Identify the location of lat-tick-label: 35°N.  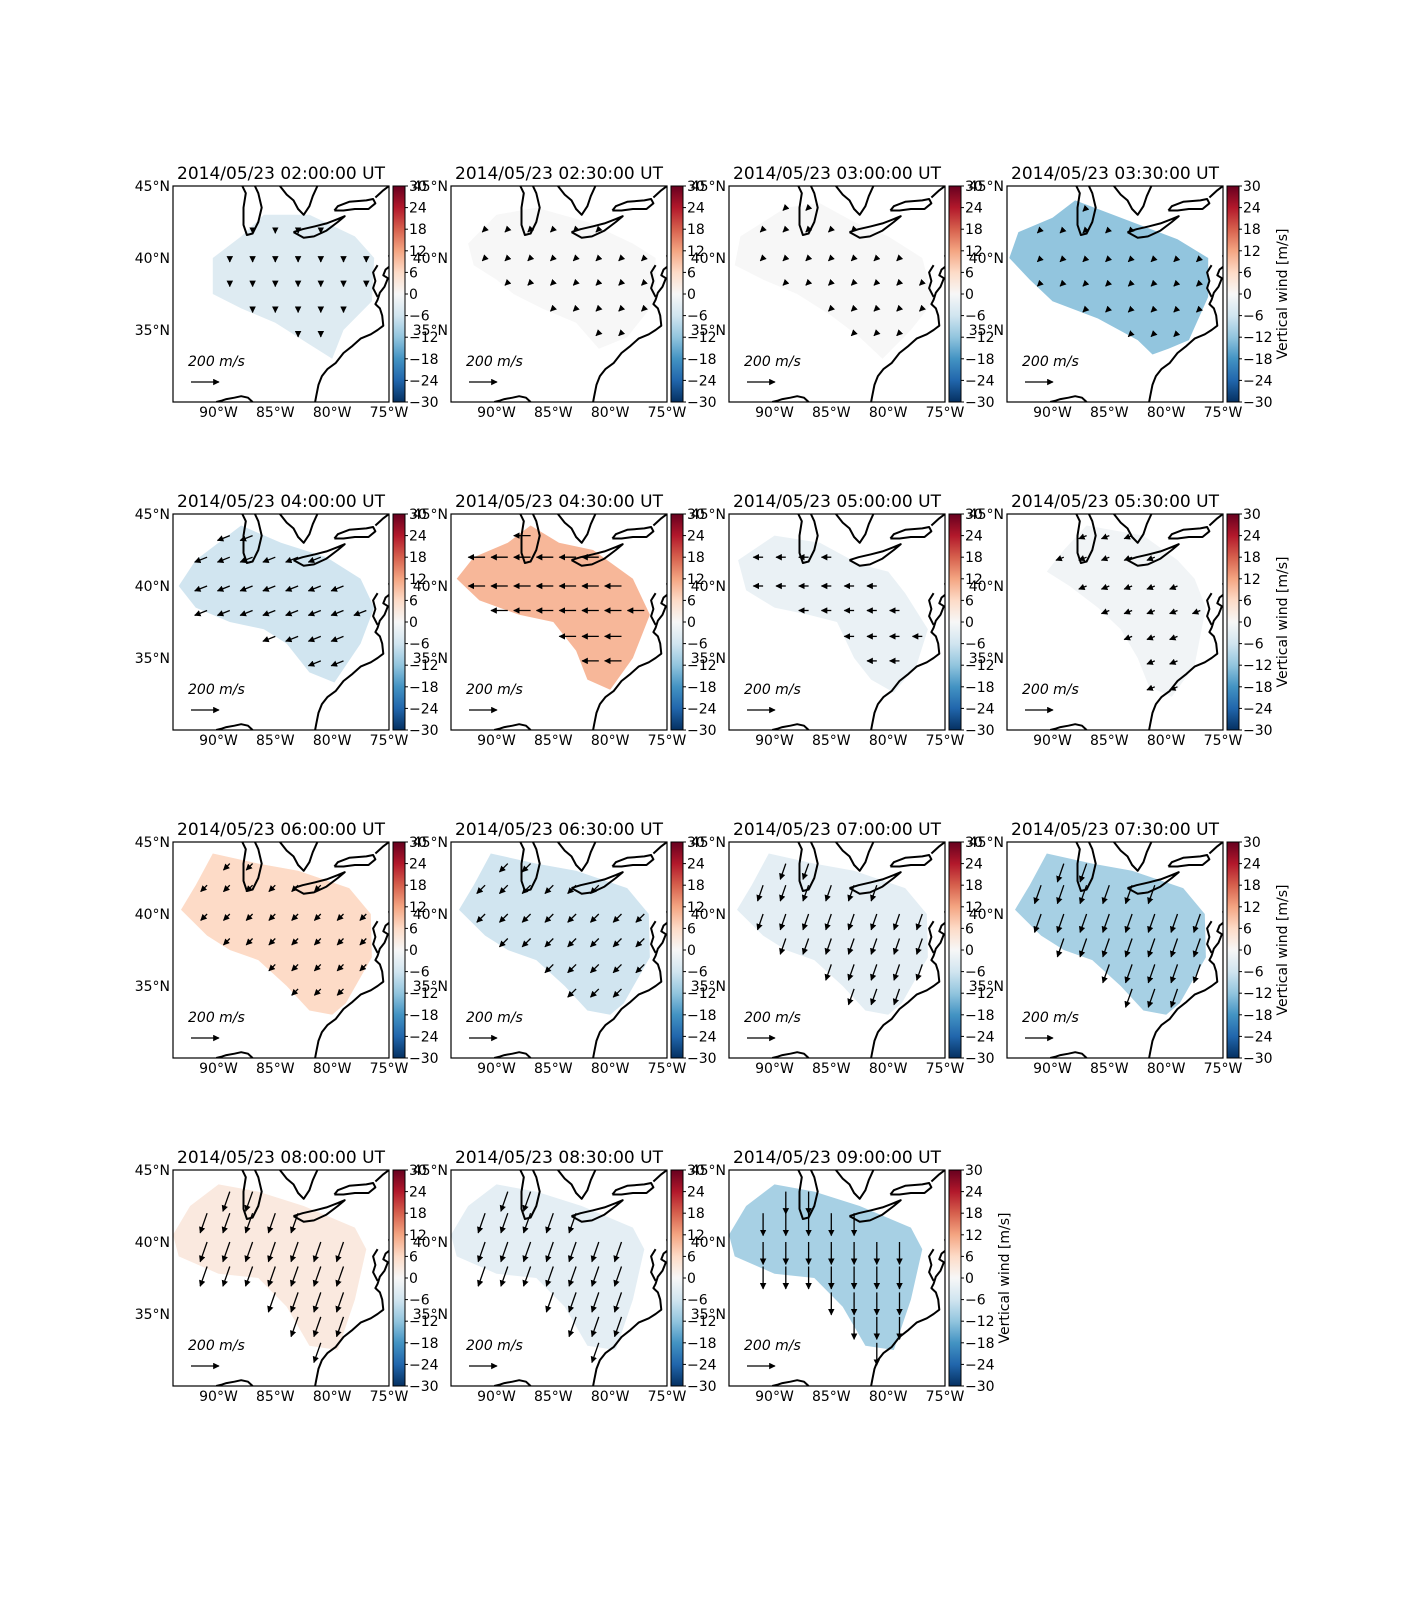
(708, 331).